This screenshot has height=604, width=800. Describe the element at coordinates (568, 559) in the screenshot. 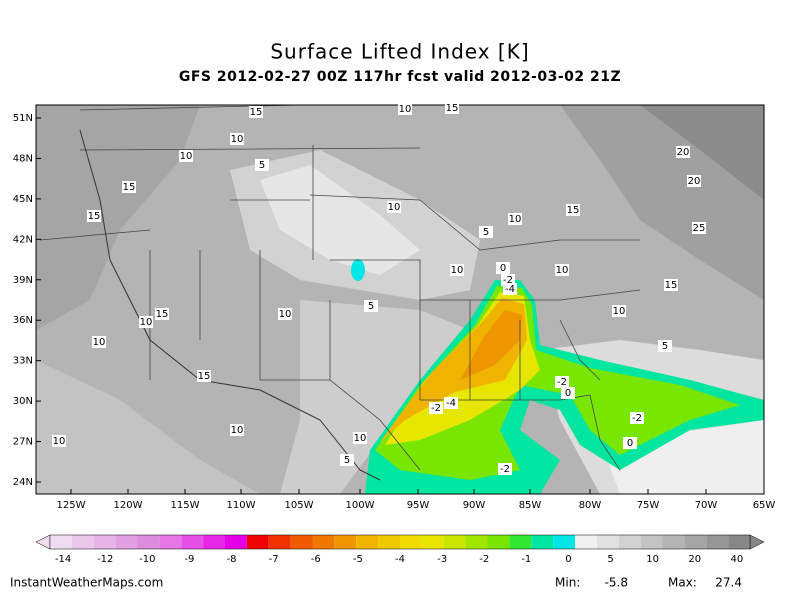

I see `colorbar-label: 0` at that location.